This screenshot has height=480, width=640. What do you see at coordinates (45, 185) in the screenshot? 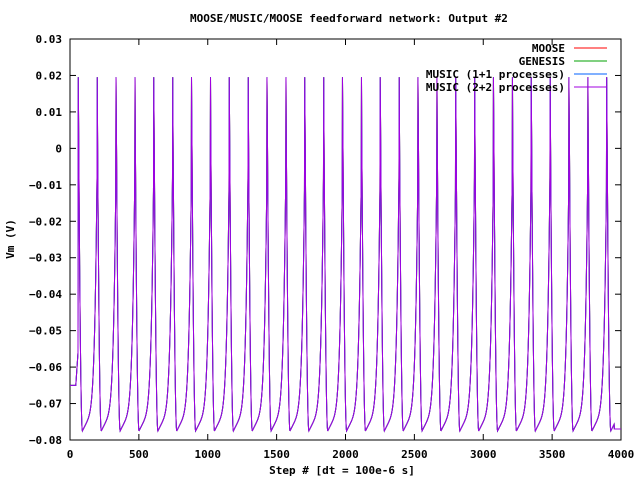
I see `y-tick-label: −0.01` at bounding box center [45, 185].